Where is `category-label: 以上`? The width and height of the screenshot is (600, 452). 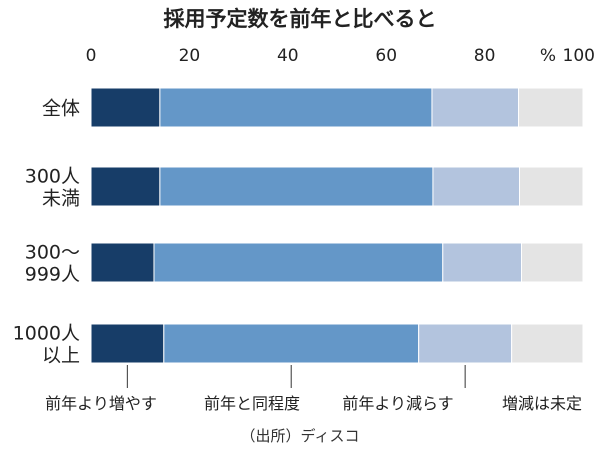
category-label: 以上 is located at coordinates (61, 356).